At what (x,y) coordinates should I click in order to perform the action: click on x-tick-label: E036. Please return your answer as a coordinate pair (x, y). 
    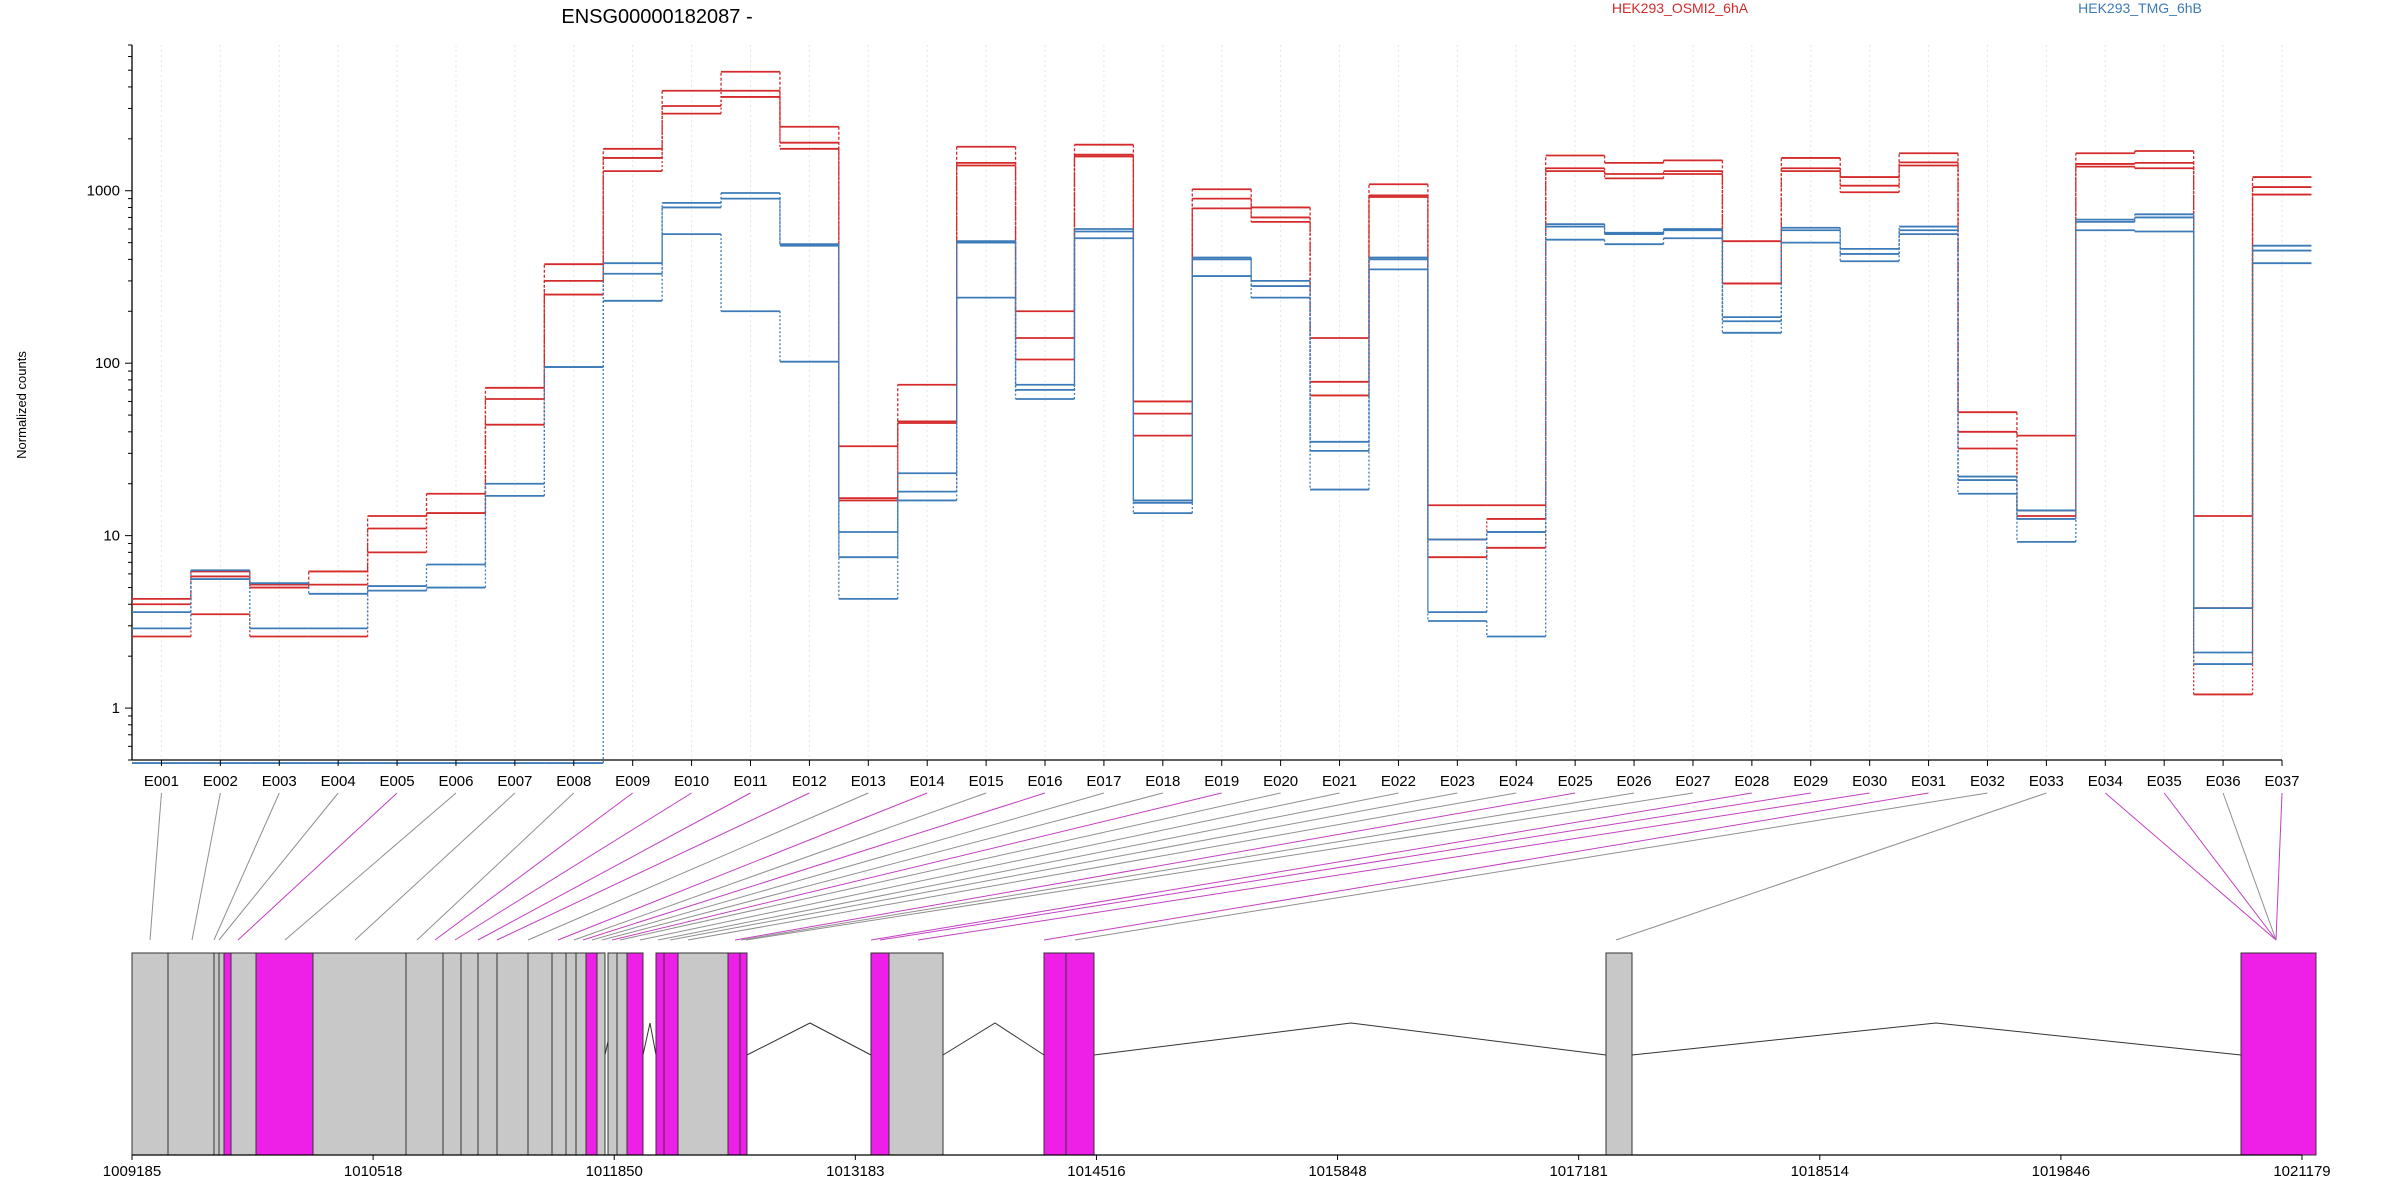
    Looking at the image, I should click on (2223, 781).